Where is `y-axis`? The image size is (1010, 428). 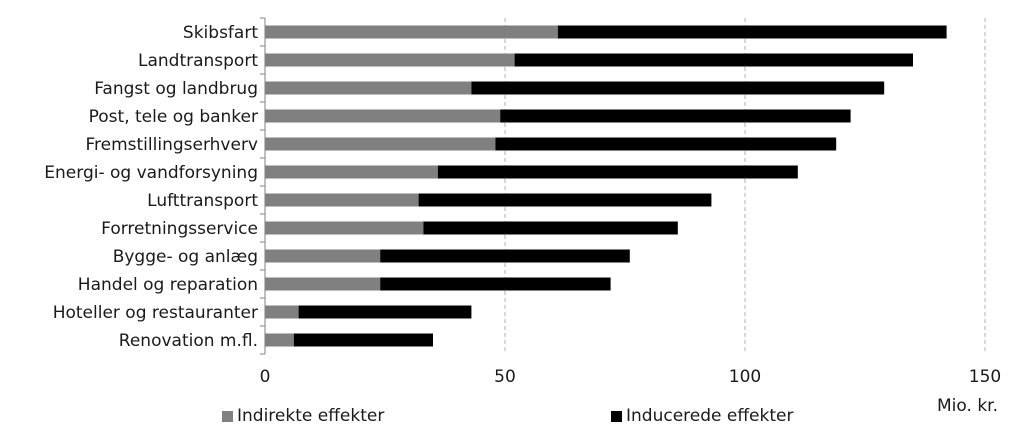 y-axis is located at coordinates (263, 186).